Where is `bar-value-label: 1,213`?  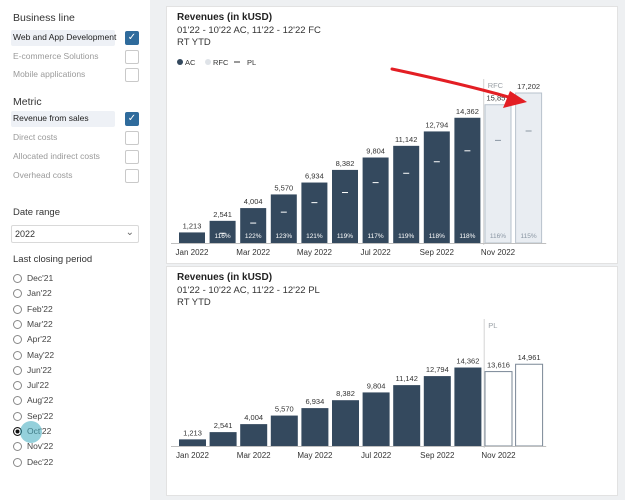
bar-value-label: 1,213 is located at coordinates (192, 432).